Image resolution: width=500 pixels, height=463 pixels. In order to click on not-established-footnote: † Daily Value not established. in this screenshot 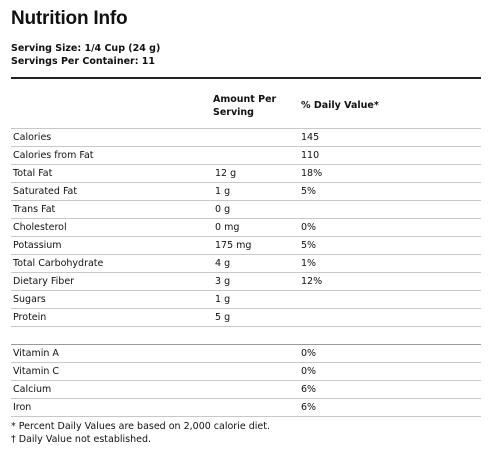, I will do `click(81, 439)`.